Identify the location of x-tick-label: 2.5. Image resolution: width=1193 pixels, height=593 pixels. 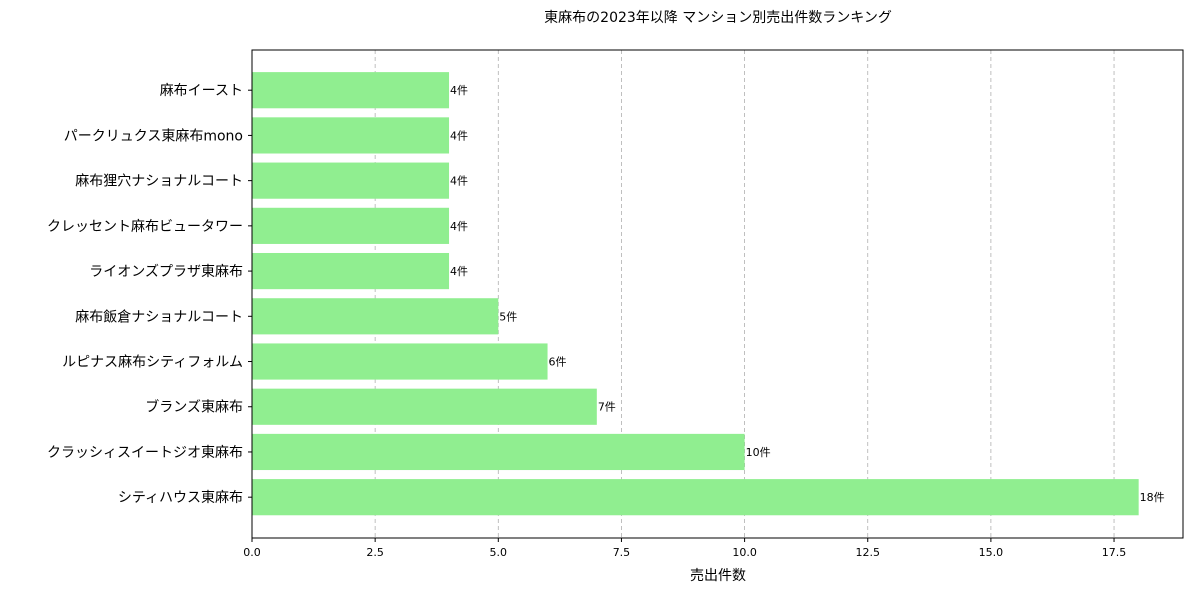
(375, 552).